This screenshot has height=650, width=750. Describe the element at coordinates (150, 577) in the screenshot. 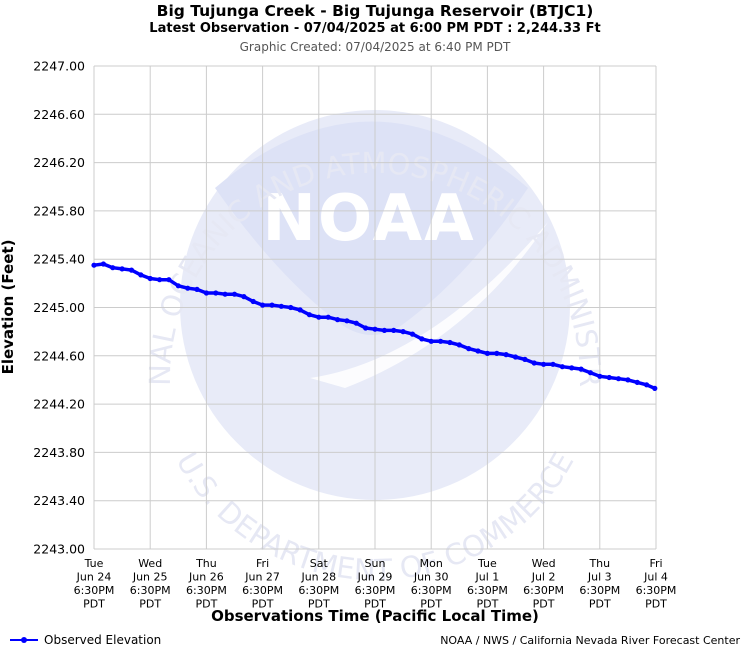

I see `x-tick-label: Jun 25` at that location.